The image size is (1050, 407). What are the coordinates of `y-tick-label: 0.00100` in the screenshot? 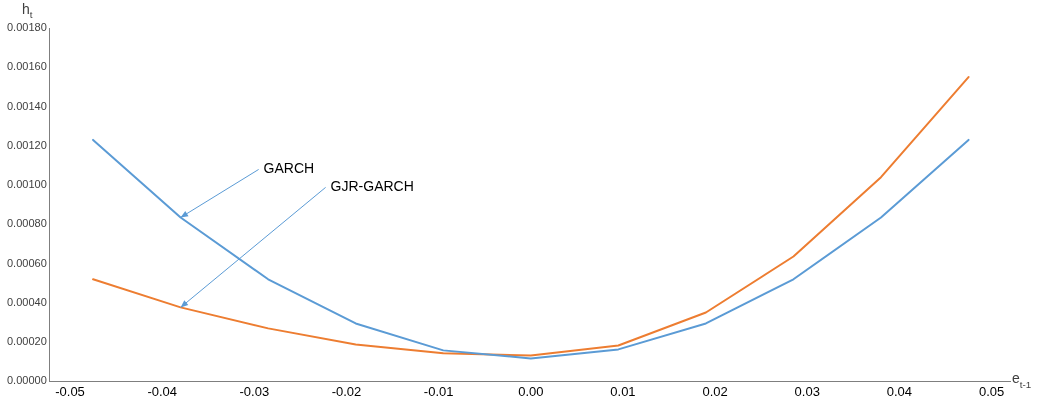 It's located at (27, 184).